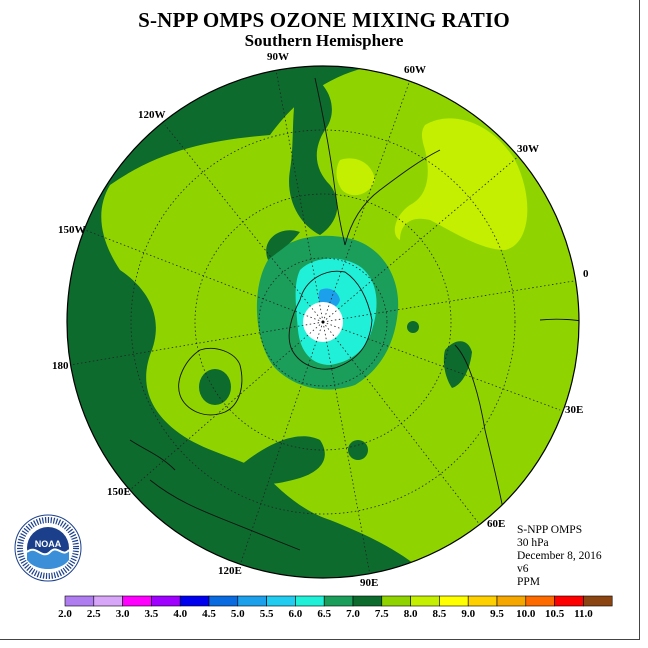  Describe the element at coordinates (324, 40) in the screenshot. I see `map-subtitle: Southern Hemisphere` at that location.